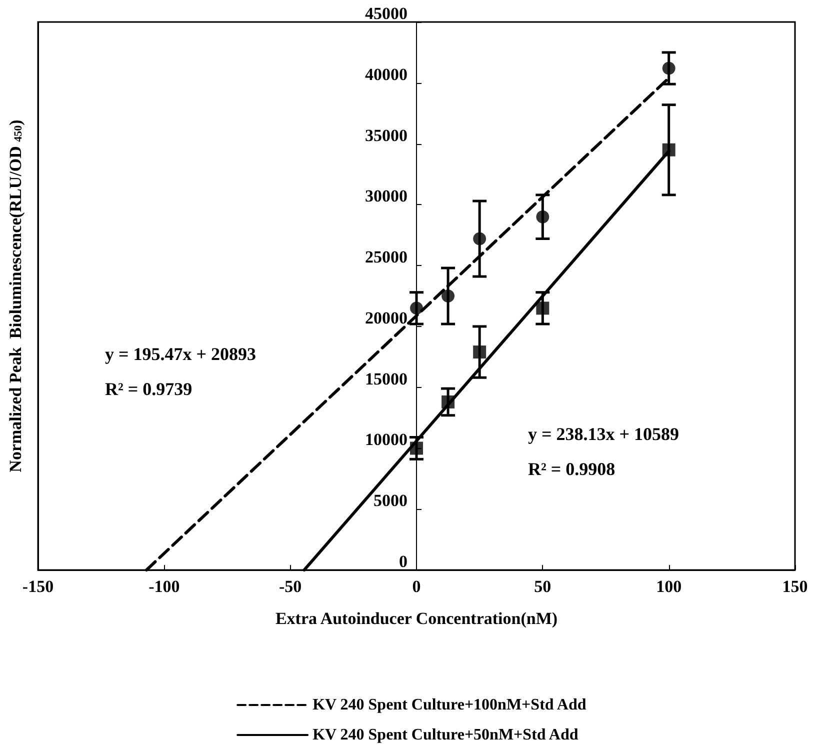 The height and width of the screenshot is (756, 824). Describe the element at coordinates (180, 354) in the screenshot. I see `annotation: y = 195.47x + 20893` at that location.